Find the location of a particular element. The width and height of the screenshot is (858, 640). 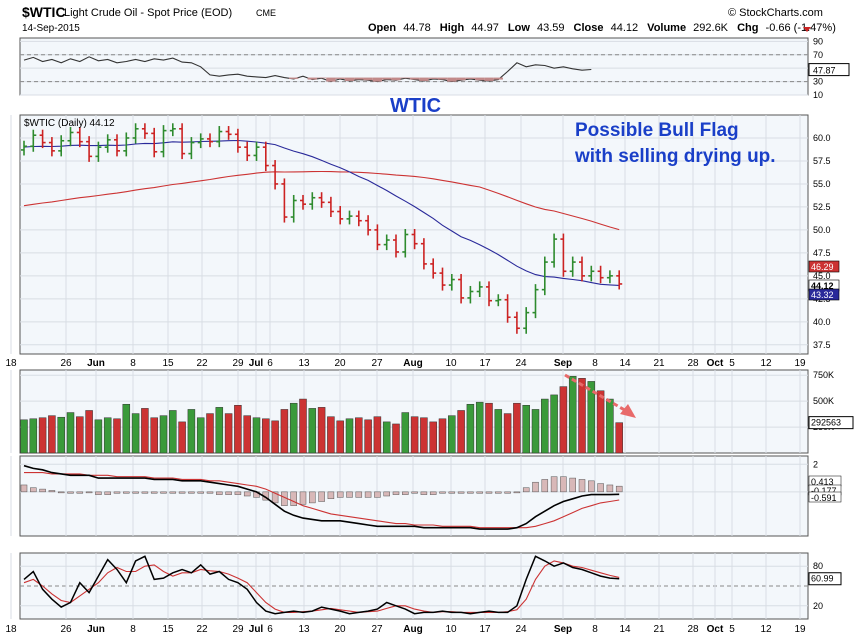

stoch-d-line is located at coordinates (321, 586).